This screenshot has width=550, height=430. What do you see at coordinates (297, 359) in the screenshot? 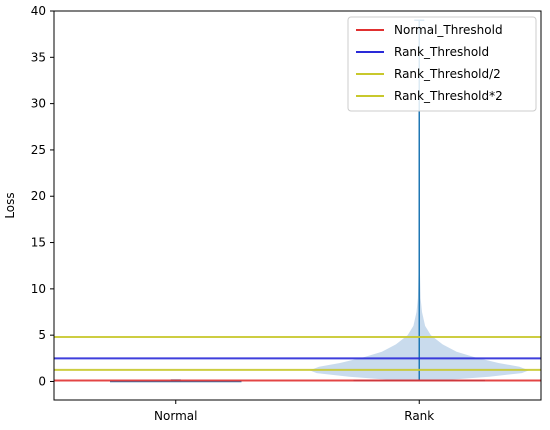
I see `threshold-lines-layer` at bounding box center [297, 359].